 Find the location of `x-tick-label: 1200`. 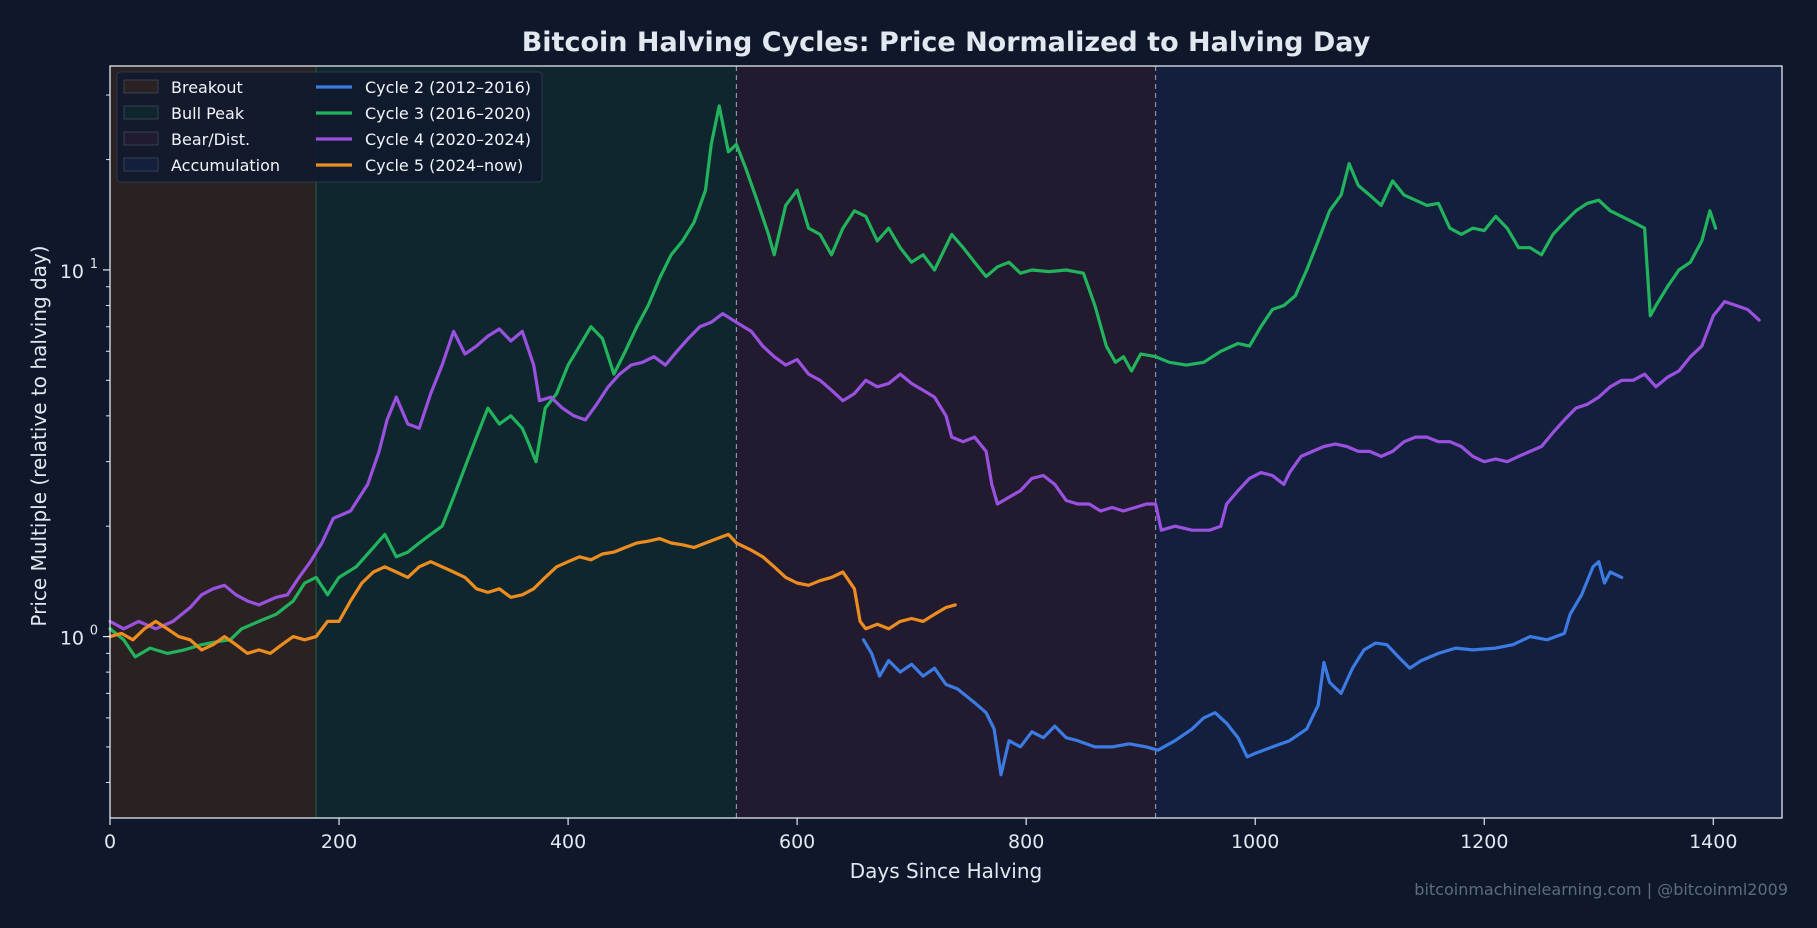

x-tick-label: 1200 is located at coordinates (1484, 842).